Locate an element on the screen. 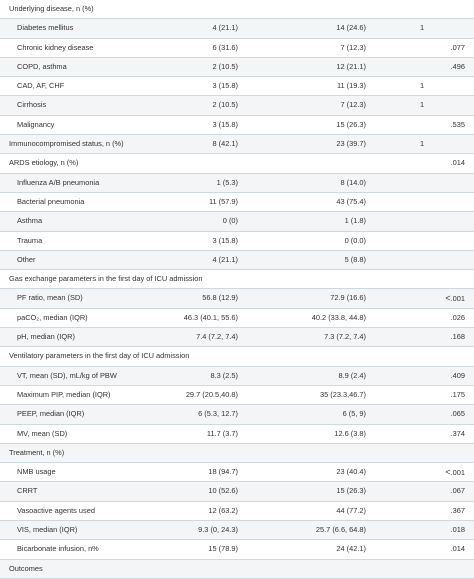 The image size is (474, 579). group-b-value: 72.9 (16.6) is located at coordinates (348, 298).